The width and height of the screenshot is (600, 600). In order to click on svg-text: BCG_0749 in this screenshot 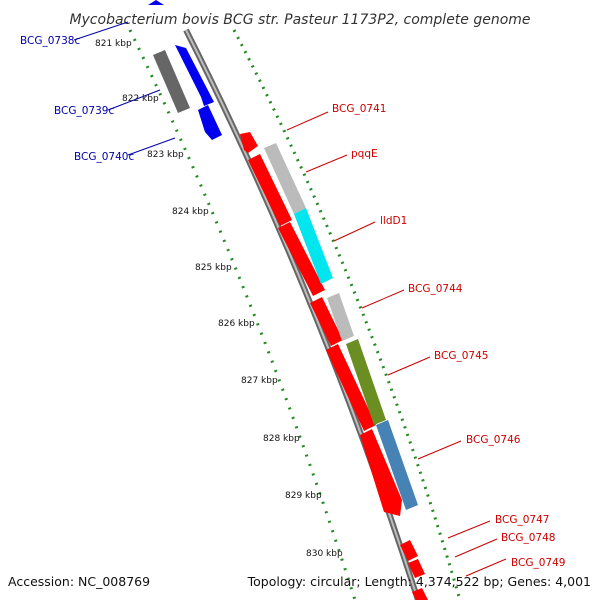, I will do `click(538, 563)`.